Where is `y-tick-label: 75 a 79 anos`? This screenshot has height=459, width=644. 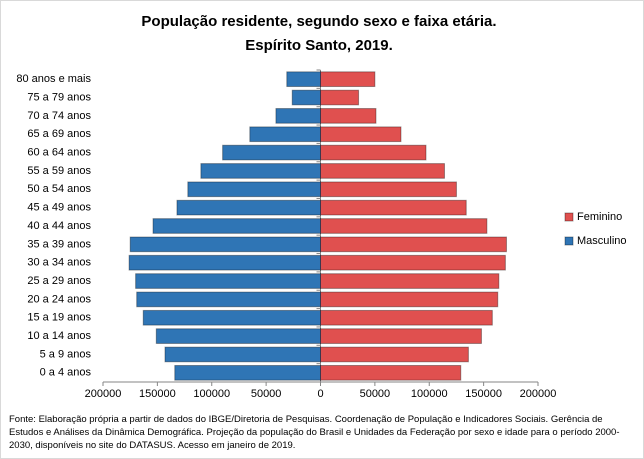 y-tick-label: 75 a 79 anos is located at coordinates (59, 97).